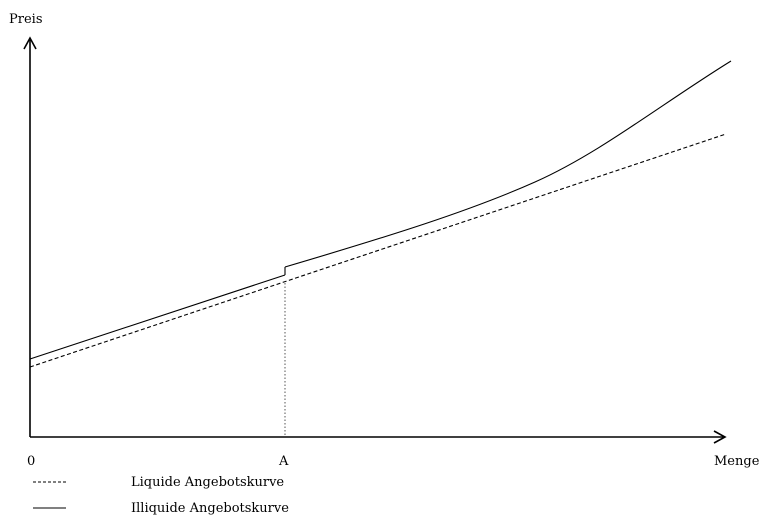 This screenshot has width=759, height=516. Describe the element at coordinates (210, 508) in the screenshot. I see `legend-illiquid-label: Illiquide Angebotskurve` at that location.